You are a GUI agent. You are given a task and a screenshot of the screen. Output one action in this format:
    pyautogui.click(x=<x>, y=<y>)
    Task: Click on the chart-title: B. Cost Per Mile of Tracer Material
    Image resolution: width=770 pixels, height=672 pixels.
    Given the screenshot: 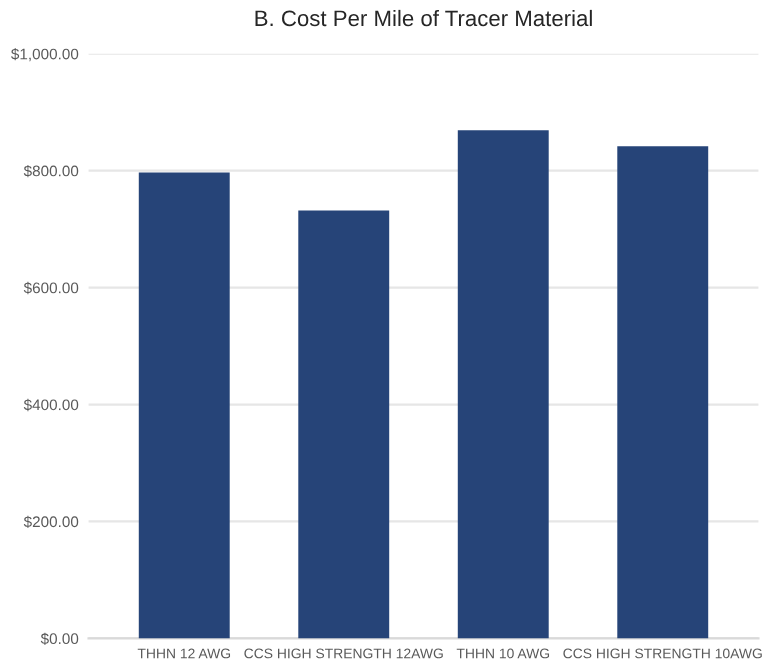 What is the action you would take?
    pyautogui.click(x=423, y=18)
    